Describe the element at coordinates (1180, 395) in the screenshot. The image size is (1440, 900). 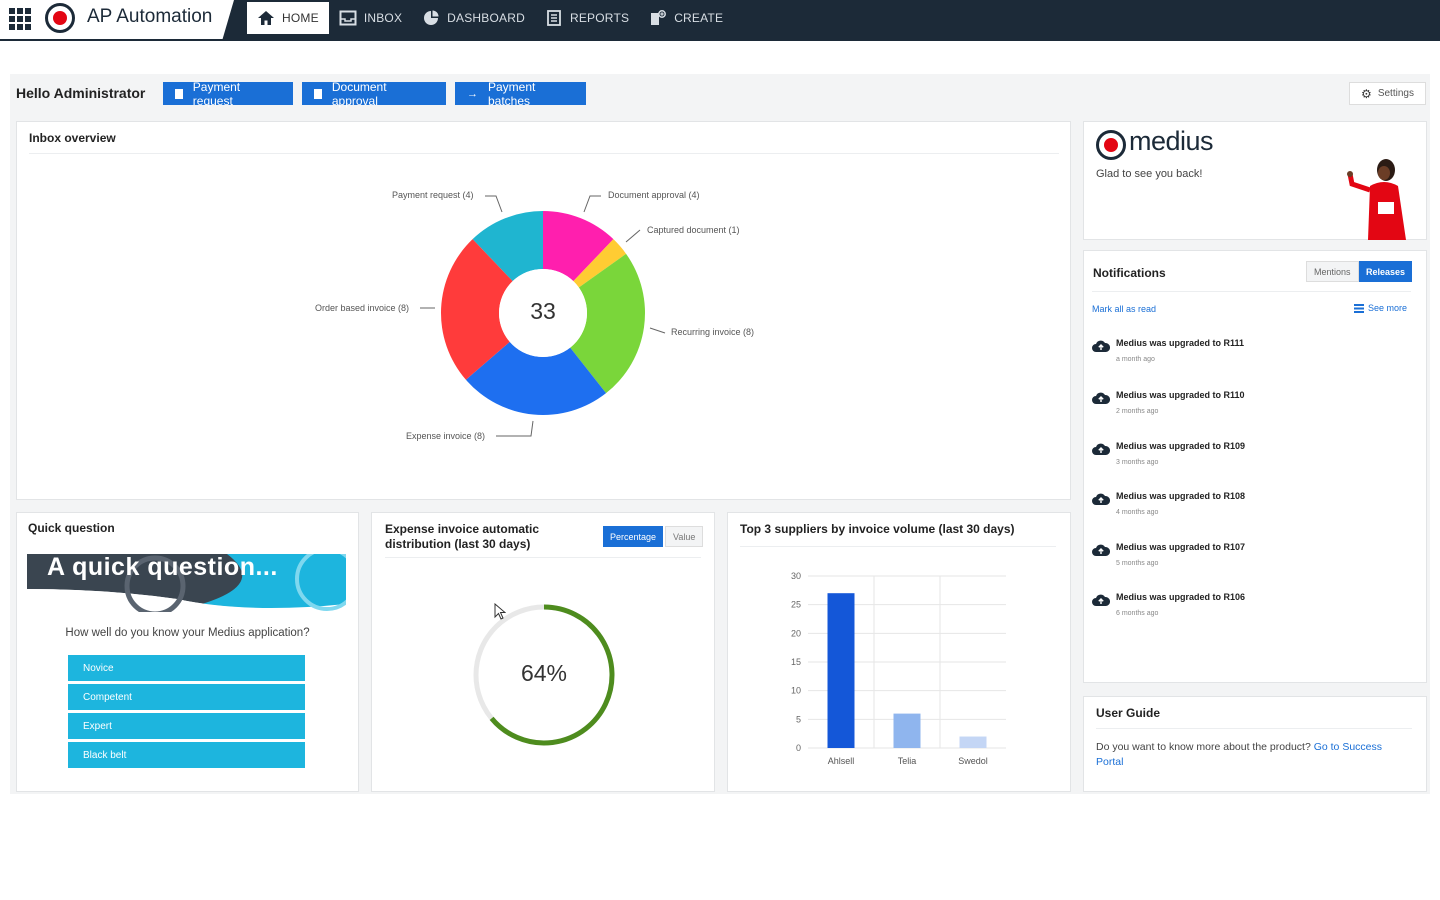
I see `notification-title: Medius was upgraded to R110` at that location.